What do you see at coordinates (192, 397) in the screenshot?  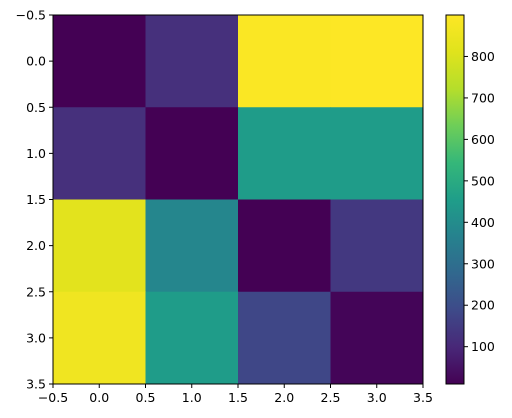 I see `x-tick-label: 1.0` at bounding box center [192, 397].